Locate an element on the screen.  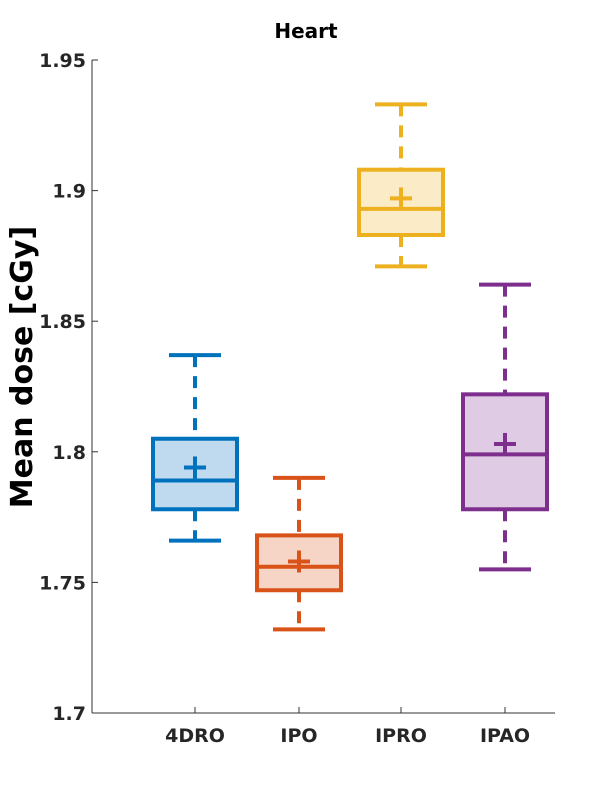
y-tick-label: 1.95 is located at coordinates (62, 61).